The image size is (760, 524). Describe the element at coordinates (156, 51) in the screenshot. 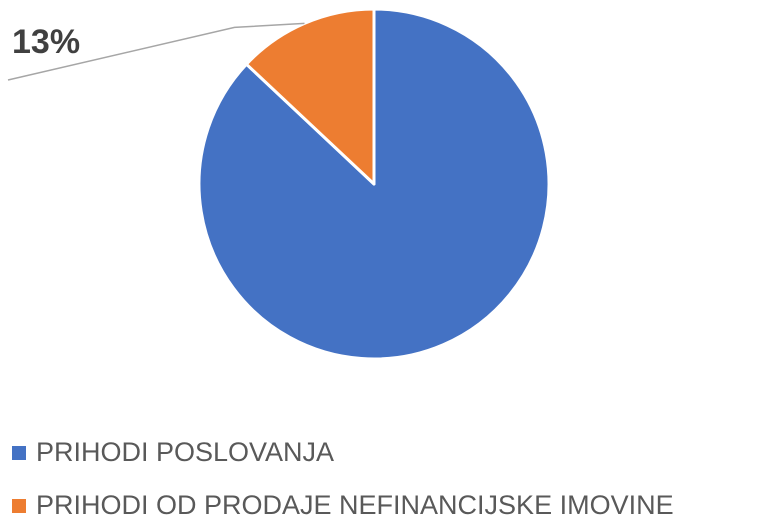

I see `leader-line` at that location.